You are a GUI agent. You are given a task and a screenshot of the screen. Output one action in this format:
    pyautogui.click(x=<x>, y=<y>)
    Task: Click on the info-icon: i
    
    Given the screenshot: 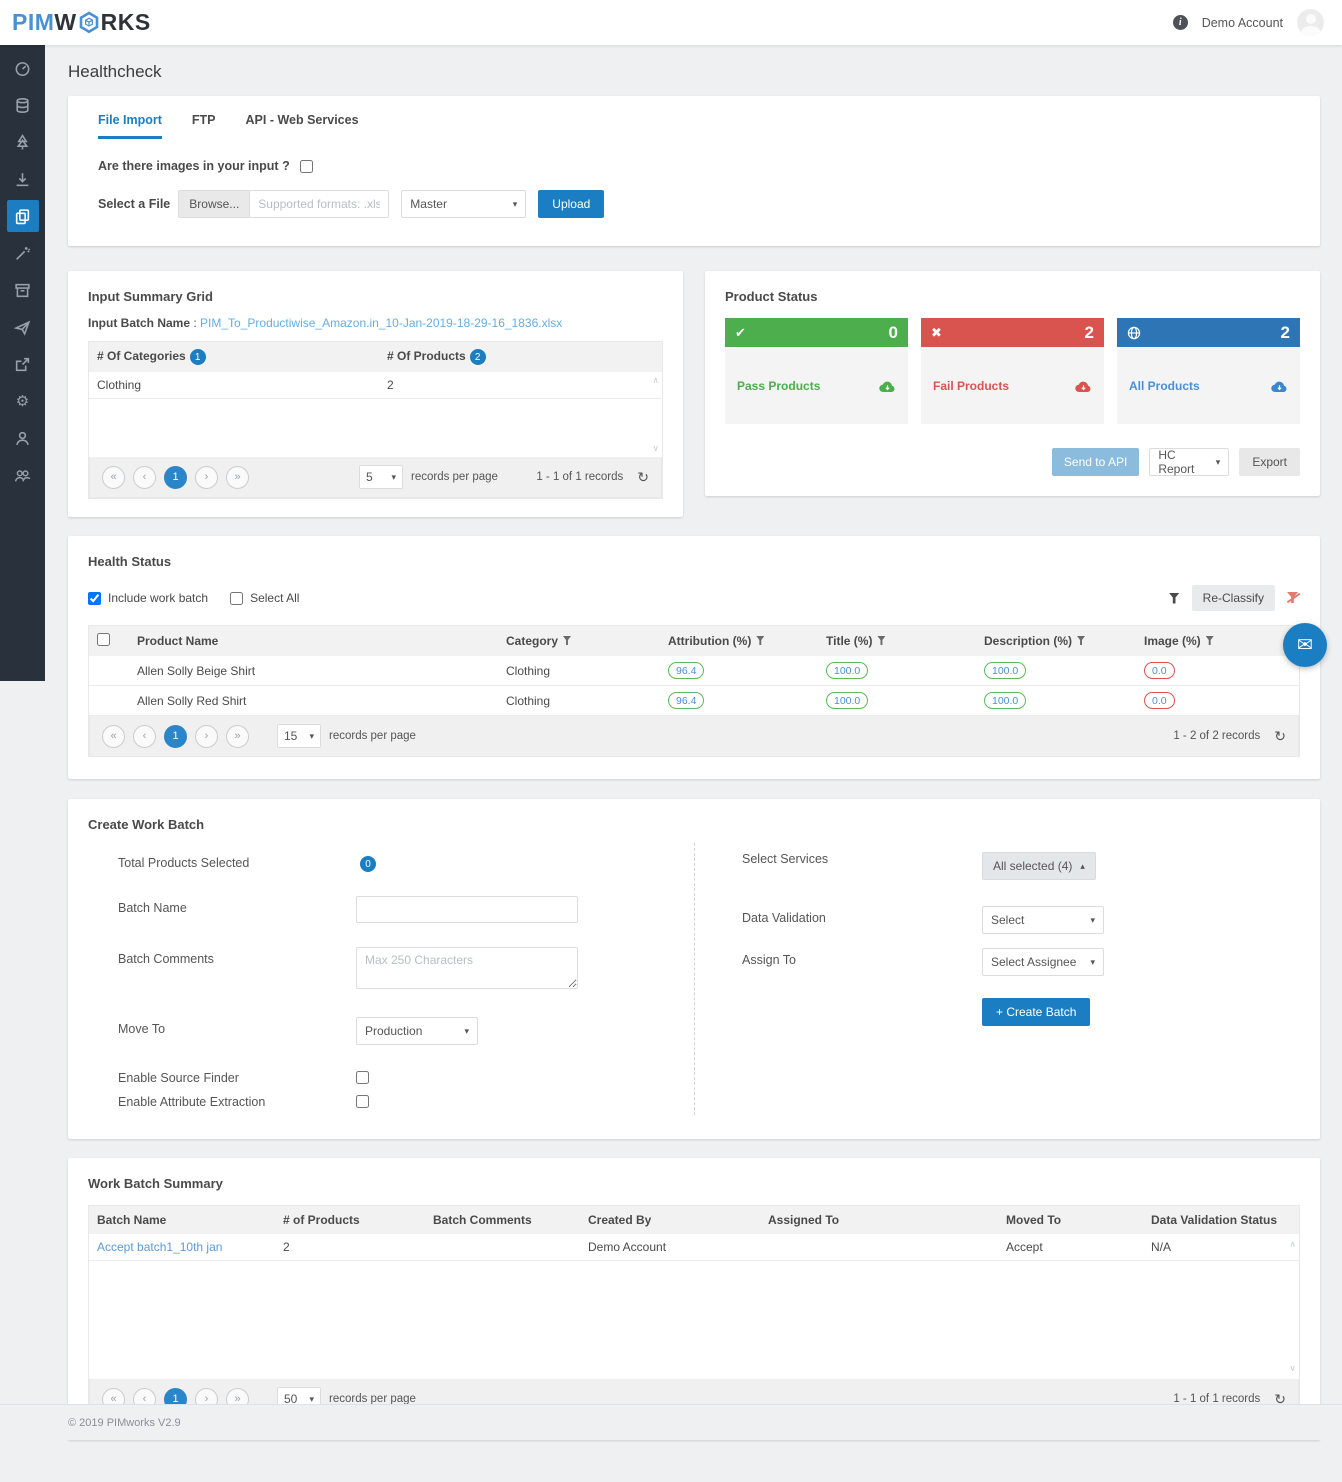 What is the action you would take?
    pyautogui.click(x=1180, y=22)
    